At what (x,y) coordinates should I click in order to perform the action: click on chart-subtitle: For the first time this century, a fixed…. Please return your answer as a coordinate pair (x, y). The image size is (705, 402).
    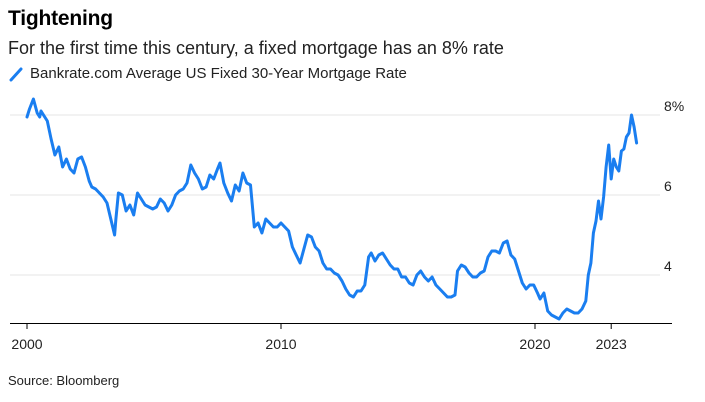
    Looking at the image, I should click on (256, 48).